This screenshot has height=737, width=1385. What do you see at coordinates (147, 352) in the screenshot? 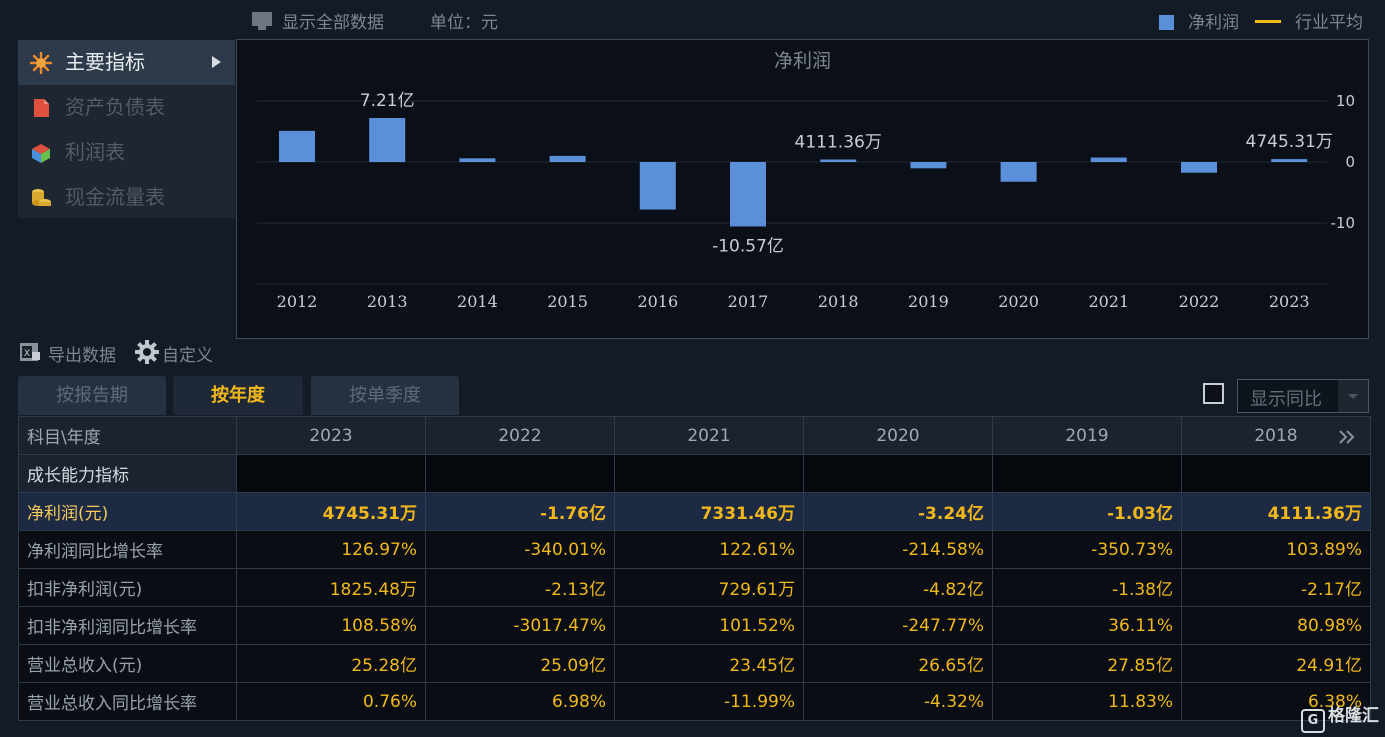
I see `gear-icon` at bounding box center [147, 352].